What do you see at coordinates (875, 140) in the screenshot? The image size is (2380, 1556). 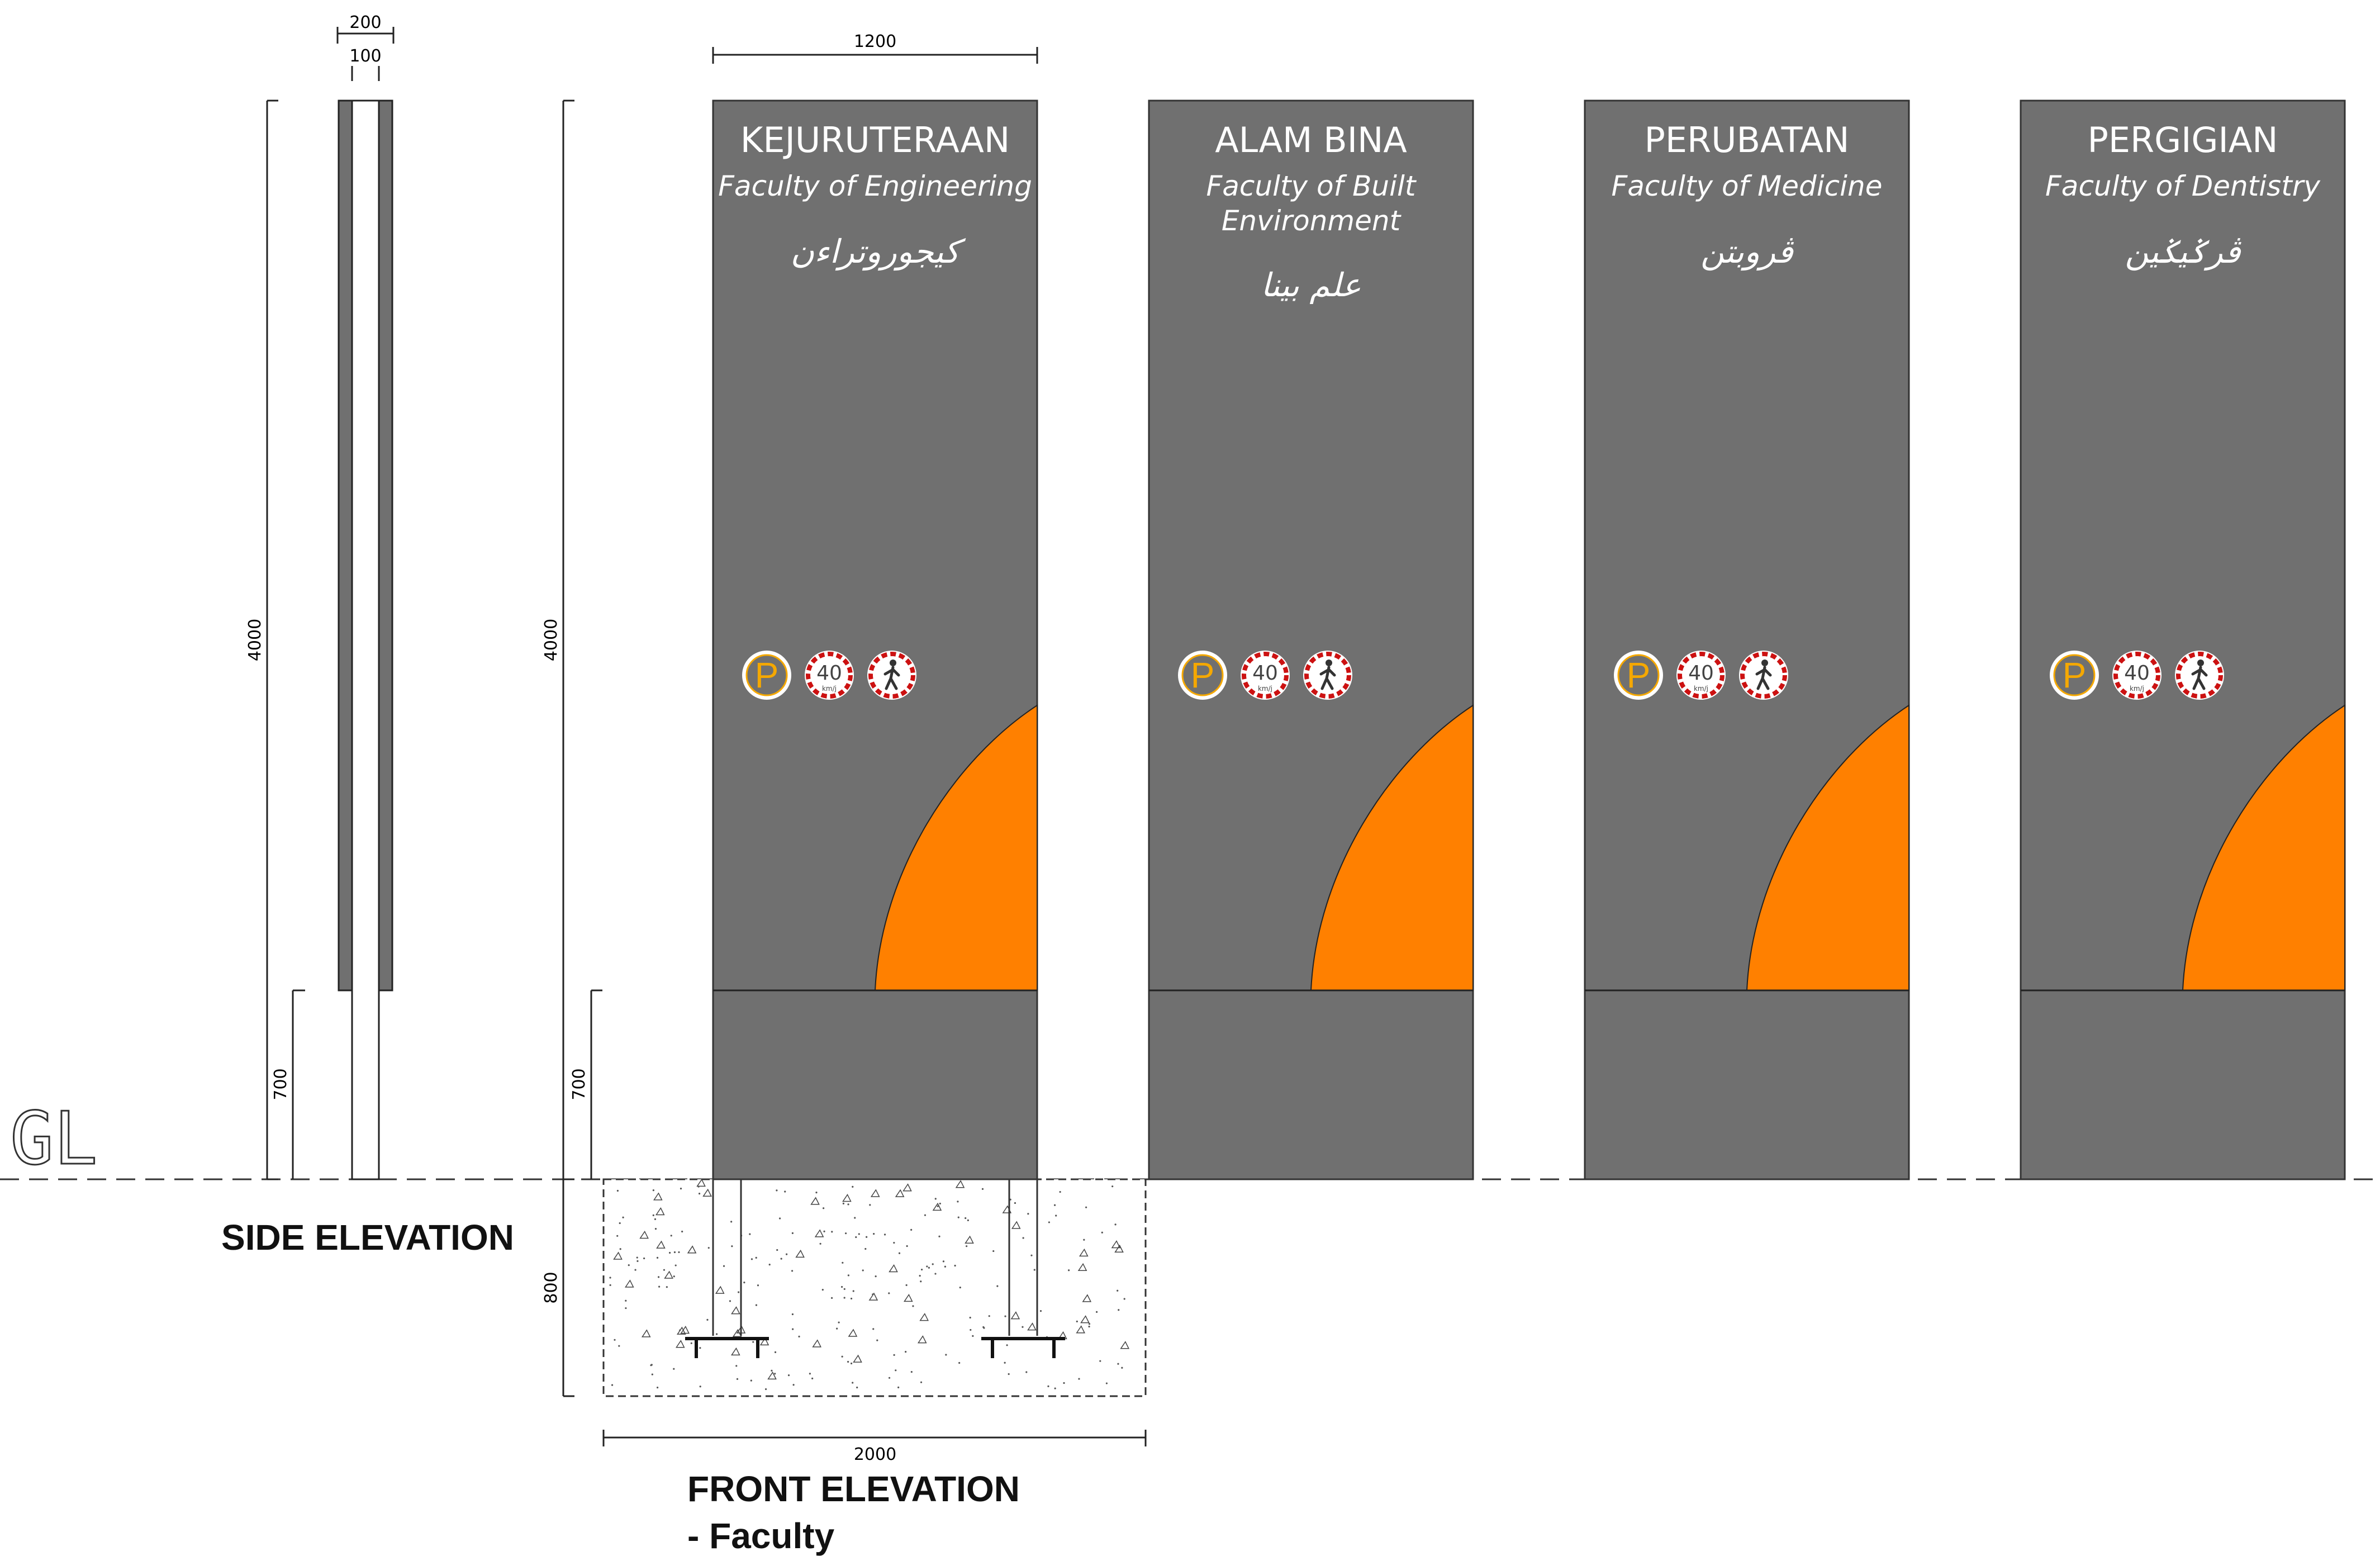 I see `sign-title: KEJURUTERAAN` at bounding box center [875, 140].